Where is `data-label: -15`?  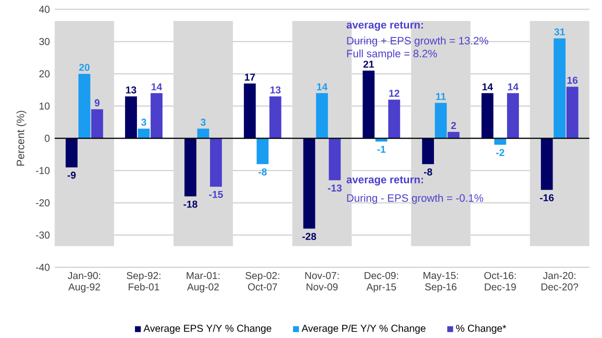
data-label: -15 is located at coordinates (216, 194).